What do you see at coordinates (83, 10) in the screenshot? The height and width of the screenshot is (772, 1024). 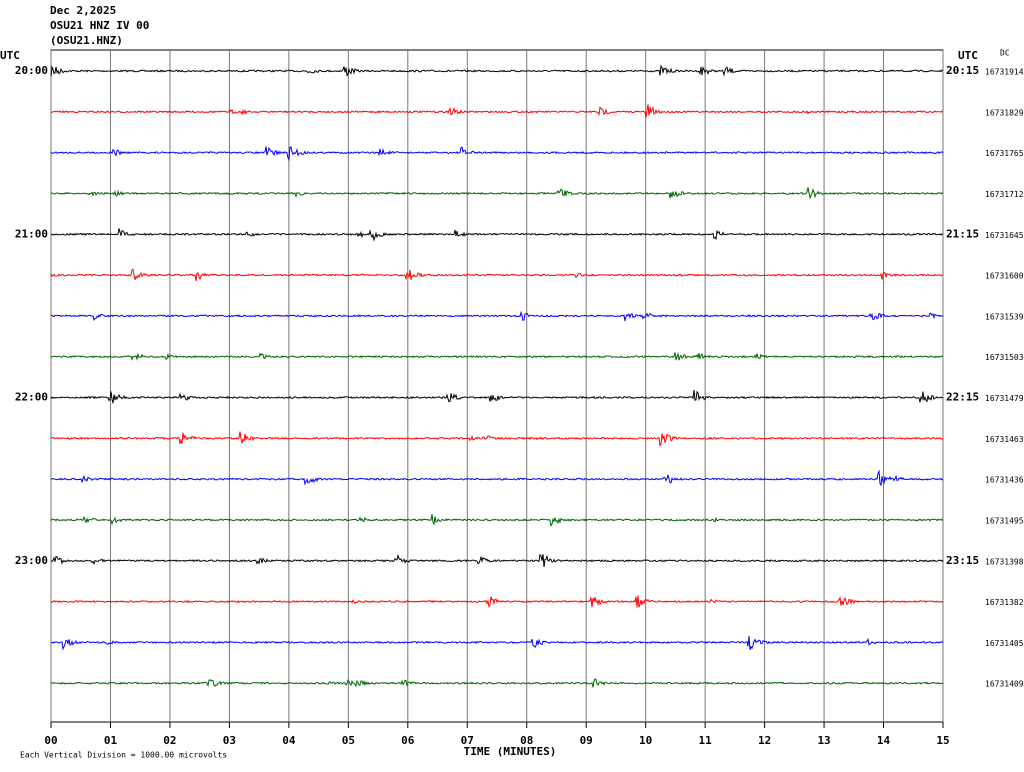 I see `title-line: Dec 2,2025` at bounding box center [83, 10].